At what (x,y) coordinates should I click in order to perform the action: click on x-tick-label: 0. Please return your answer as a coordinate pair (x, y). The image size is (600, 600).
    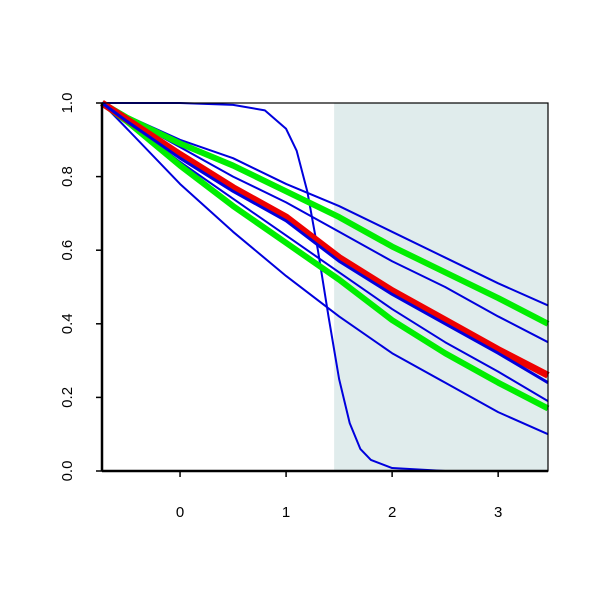
    Looking at the image, I should click on (180, 512).